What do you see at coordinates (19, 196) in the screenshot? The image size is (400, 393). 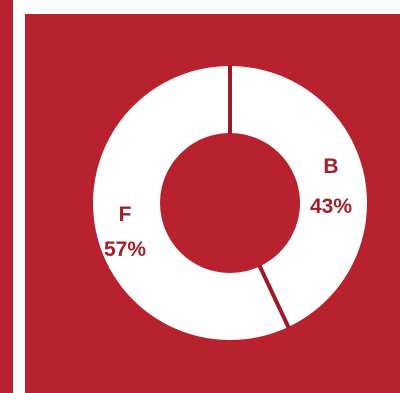 I see `panel-gap` at bounding box center [19, 196].